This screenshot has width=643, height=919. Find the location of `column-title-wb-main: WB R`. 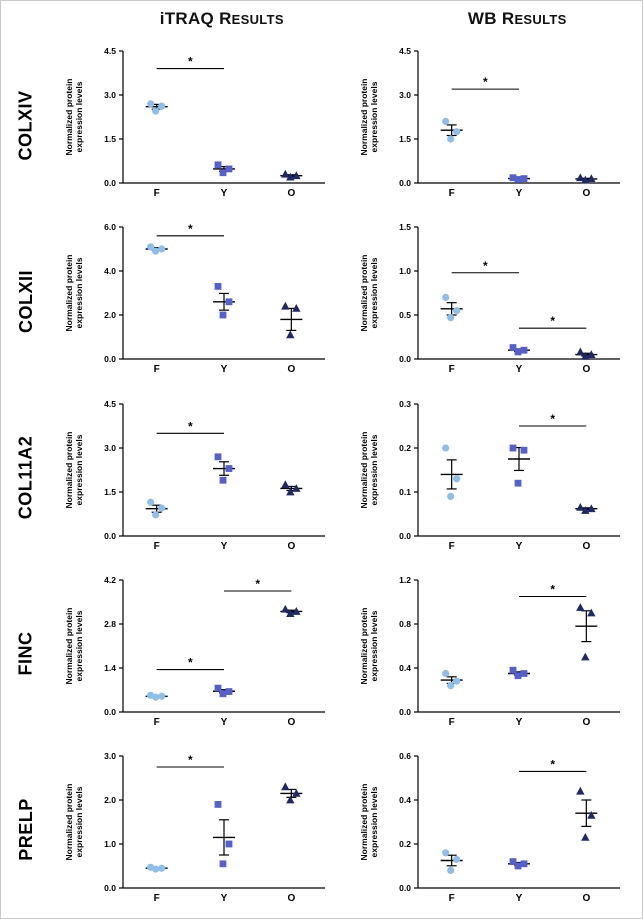

column-title-wb-main: WB R is located at coordinates (491, 18).